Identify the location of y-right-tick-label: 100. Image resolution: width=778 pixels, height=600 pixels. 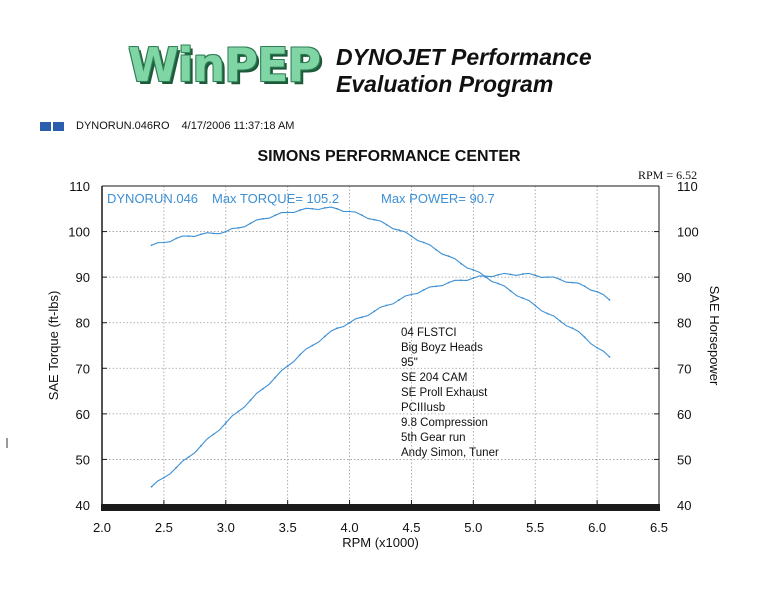
(688, 232).